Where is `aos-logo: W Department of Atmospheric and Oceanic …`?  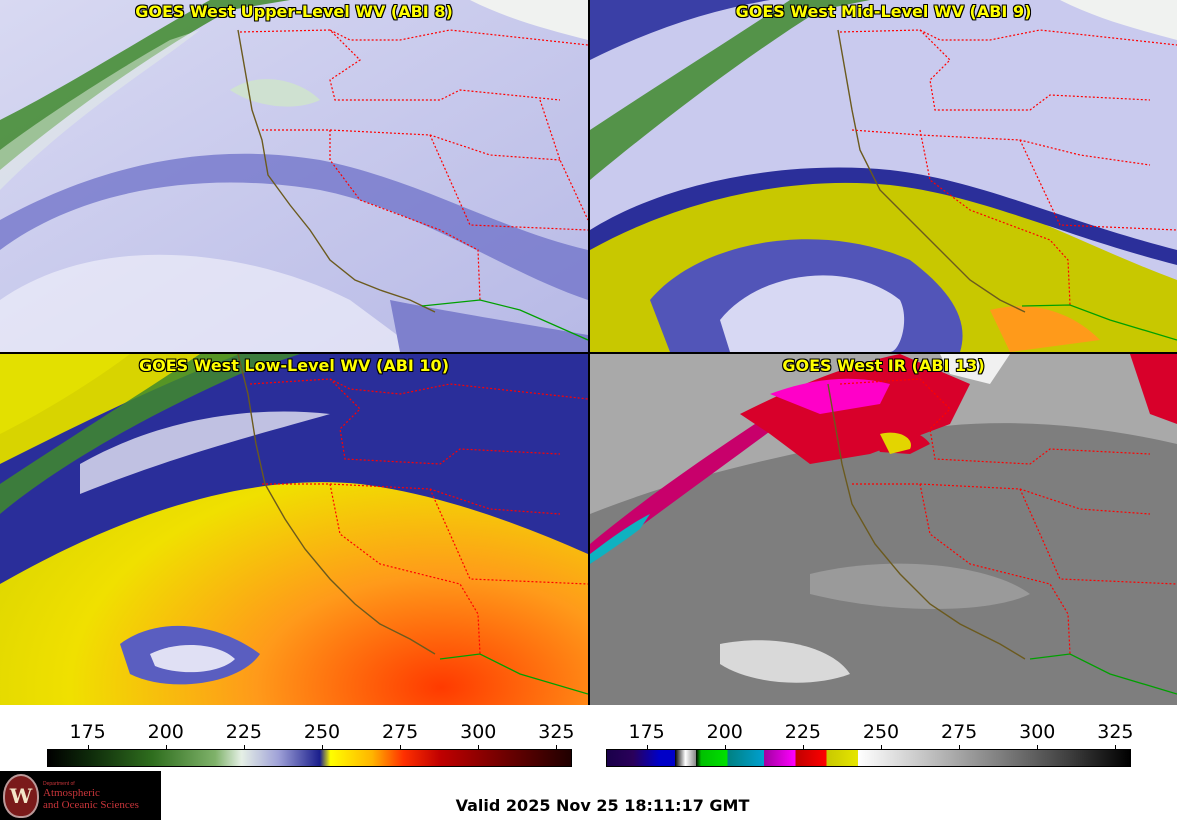
aos-logo: W Department of Atmospheric and Oceanic … is located at coordinates (80, 795).